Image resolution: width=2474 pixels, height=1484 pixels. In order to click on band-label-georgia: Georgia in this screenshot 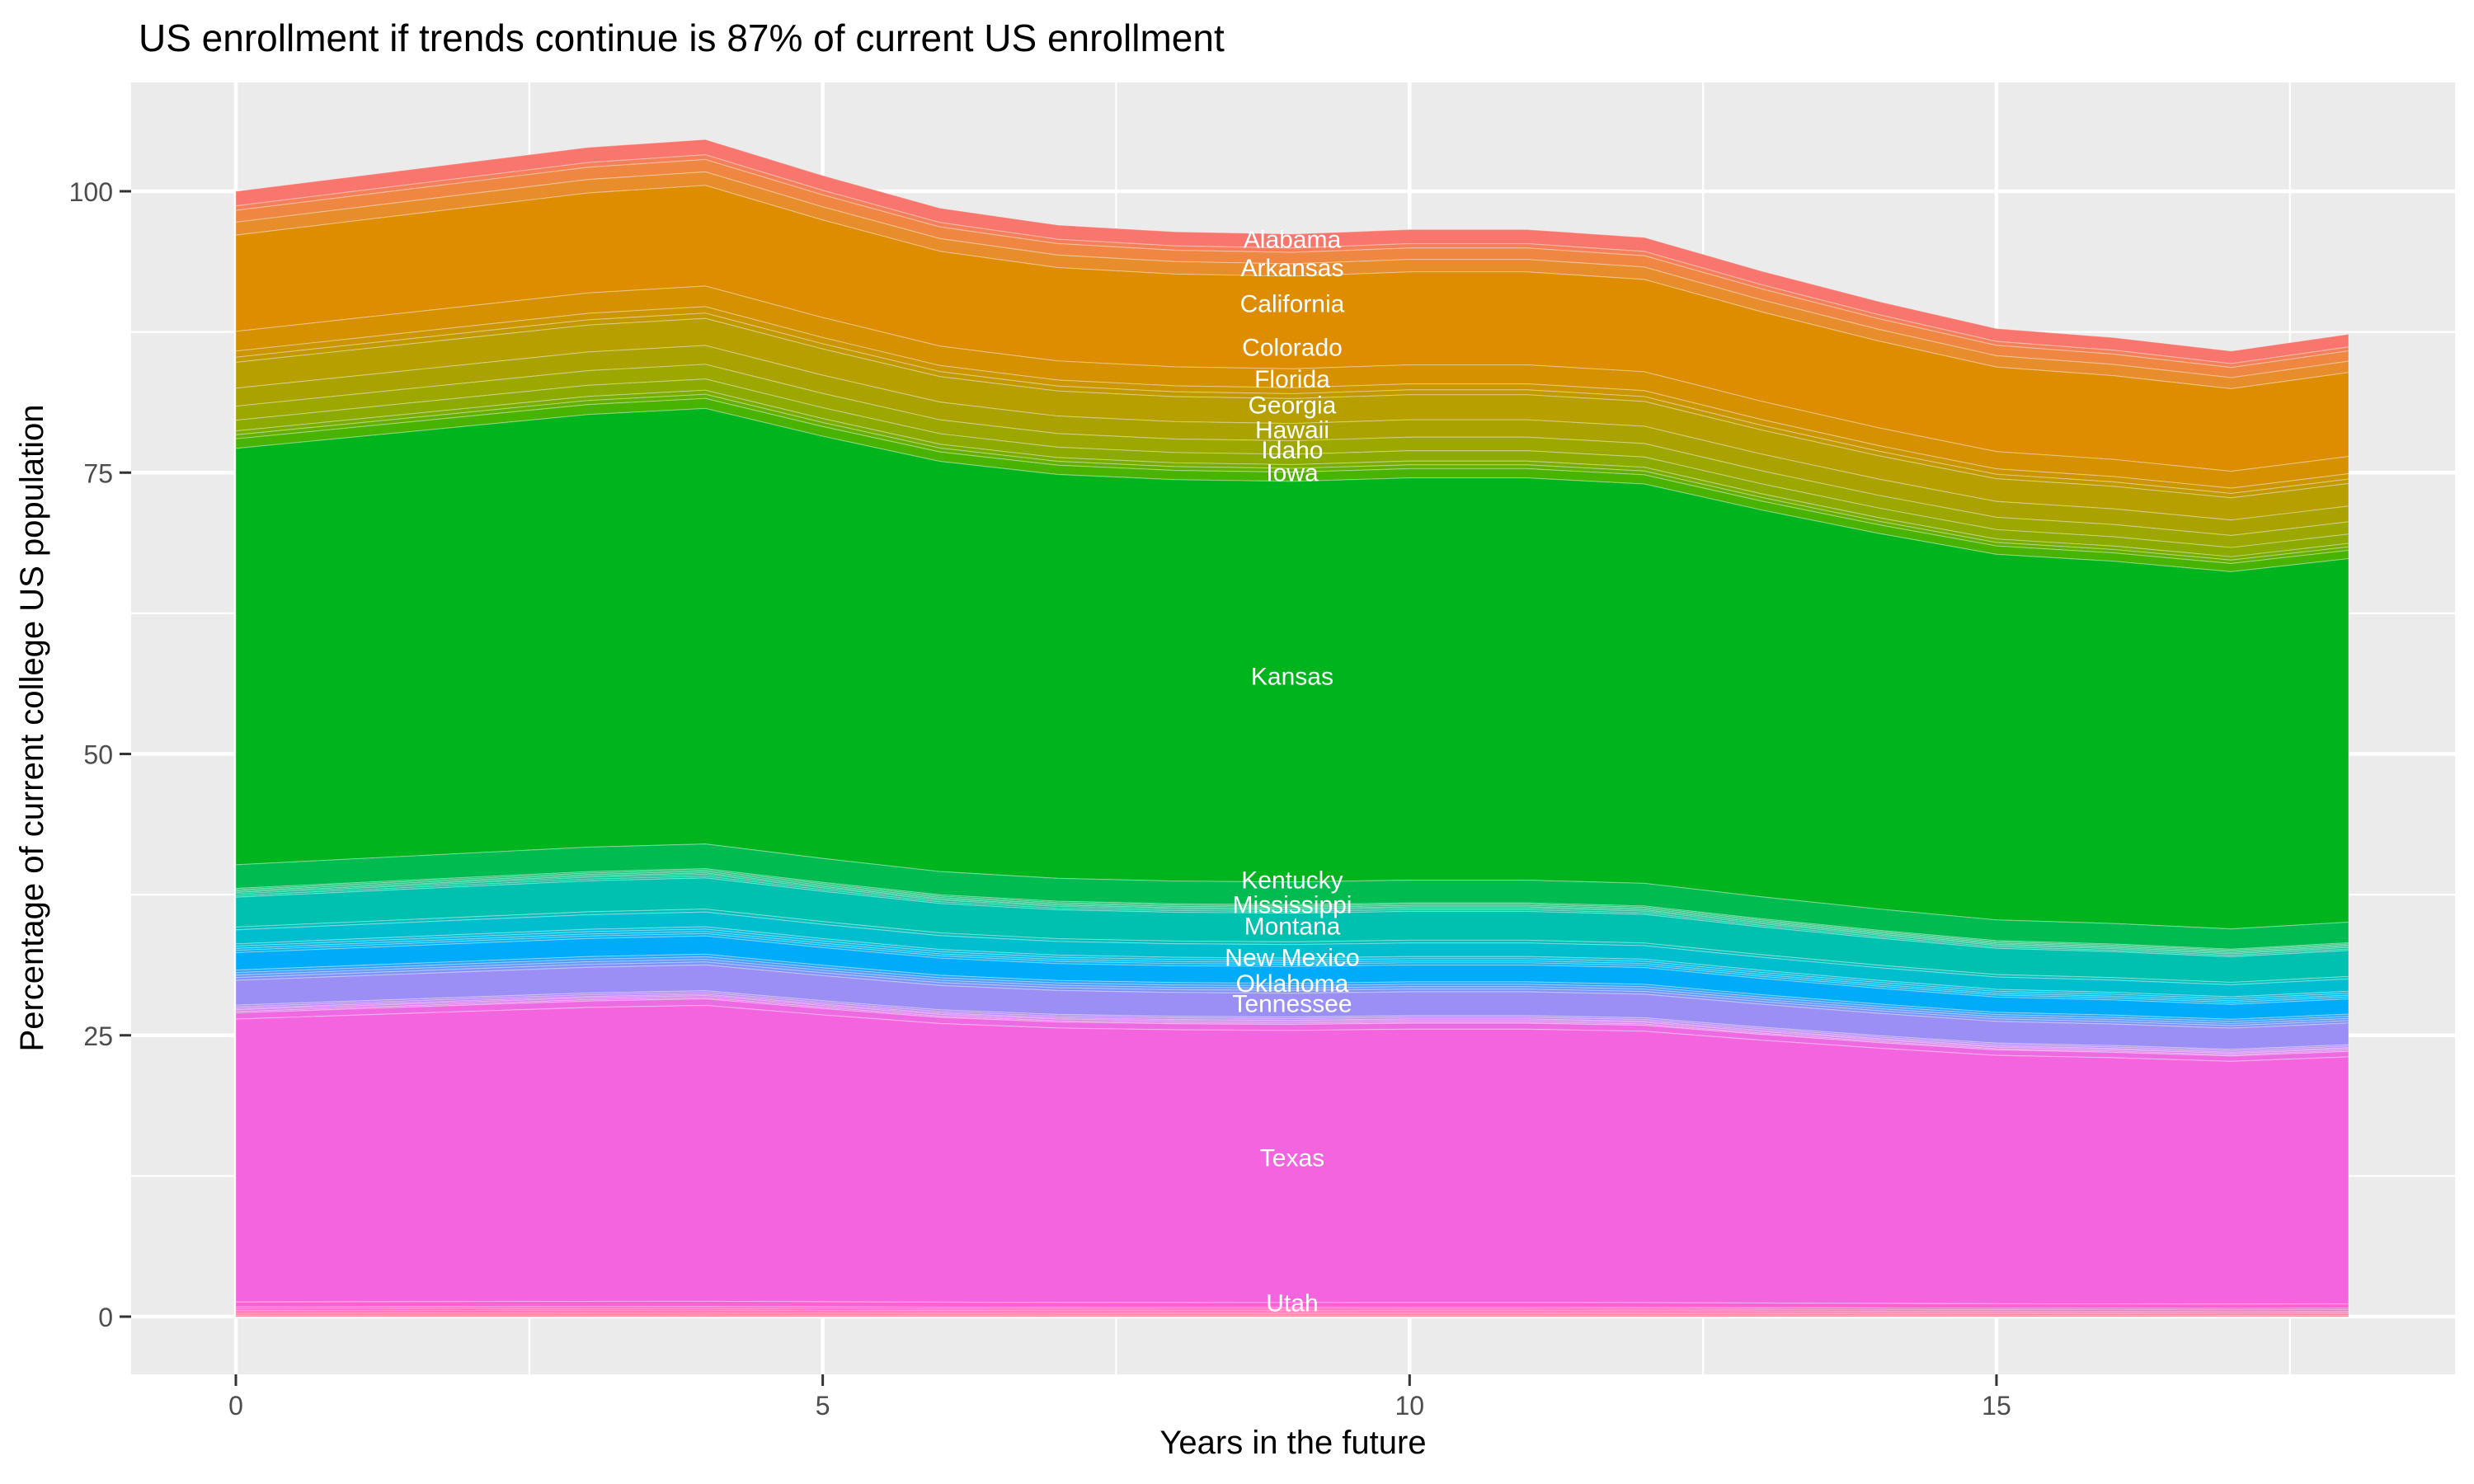, I will do `click(1293, 405)`.